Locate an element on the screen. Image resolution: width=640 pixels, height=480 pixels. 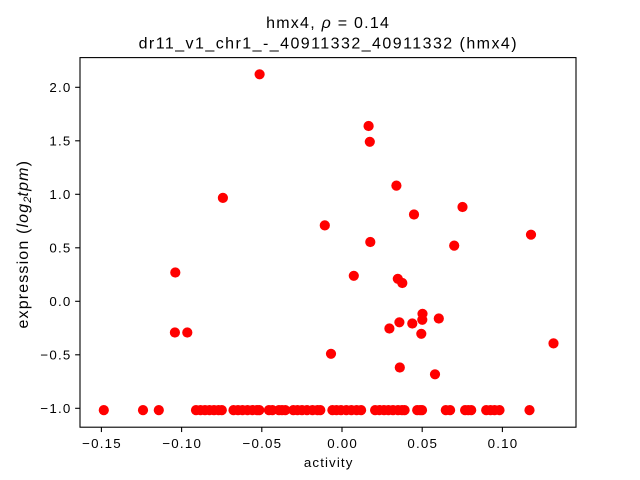
svg-text: 0.10 is located at coordinates (503, 443).